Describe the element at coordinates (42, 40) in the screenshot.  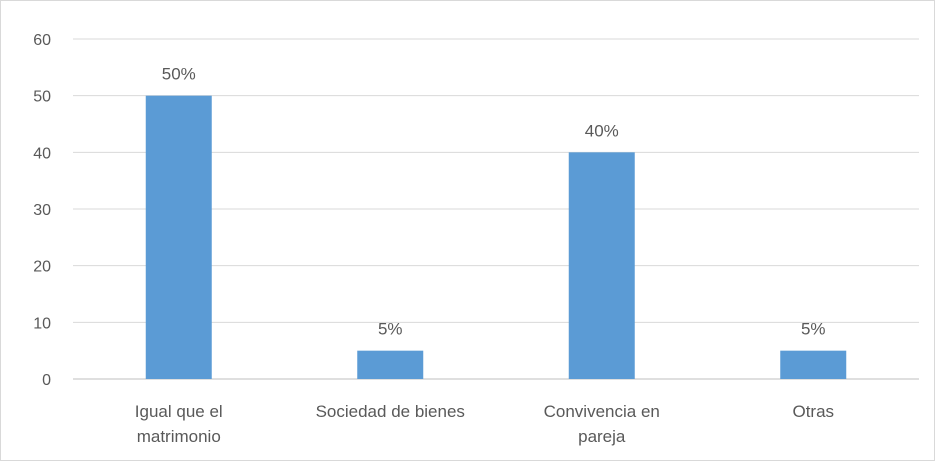
I see `y-tick-label: 60` at that location.